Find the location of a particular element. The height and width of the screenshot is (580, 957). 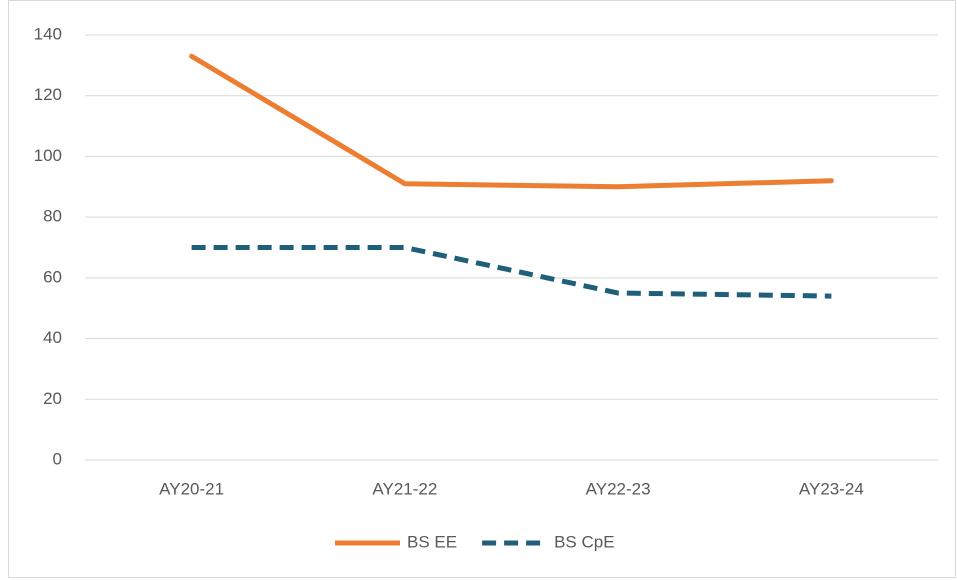

x-tick-label: AY22-23 is located at coordinates (618, 488).